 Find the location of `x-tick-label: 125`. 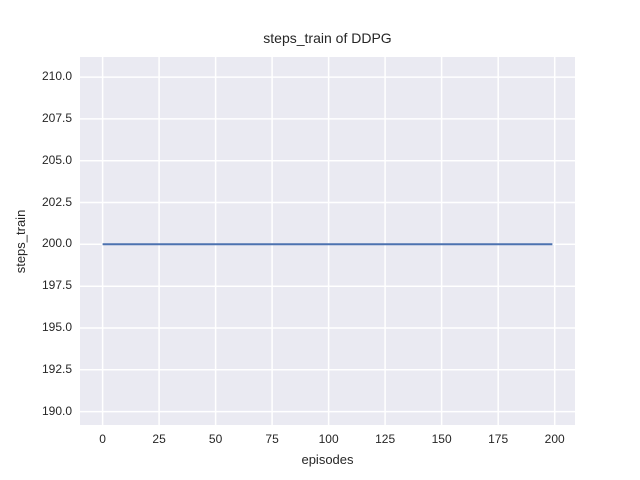

x-tick-label: 125 is located at coordinates (385, 439).